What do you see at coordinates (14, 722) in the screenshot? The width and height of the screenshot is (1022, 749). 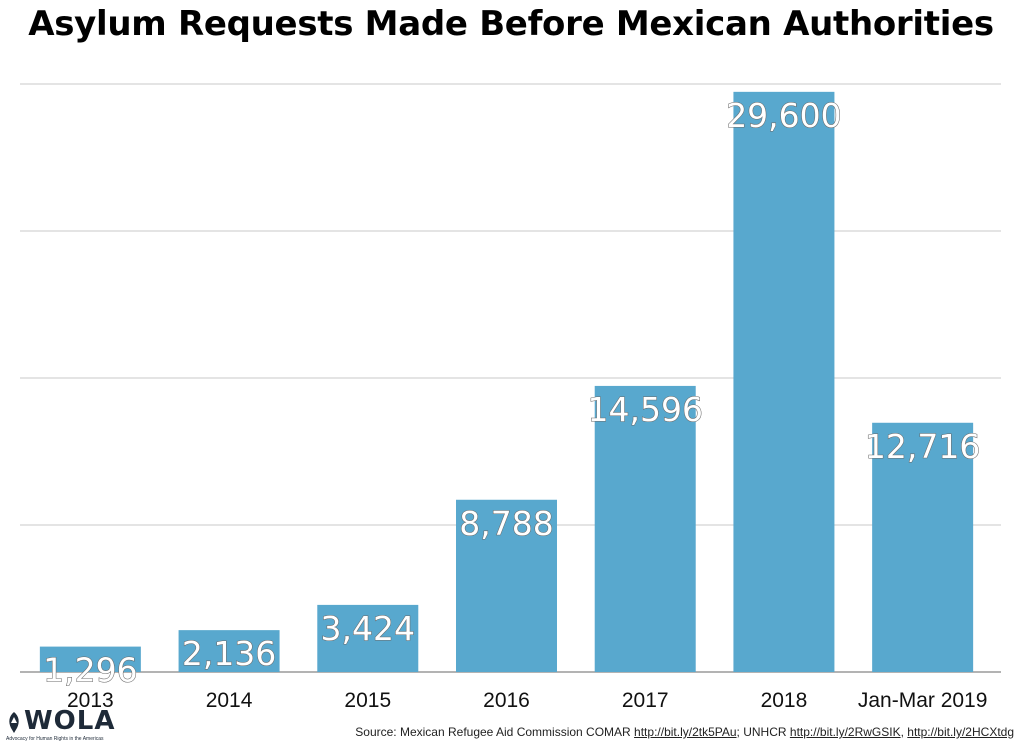 I see `wola-bird-icon` at bounding box center [14, 722].